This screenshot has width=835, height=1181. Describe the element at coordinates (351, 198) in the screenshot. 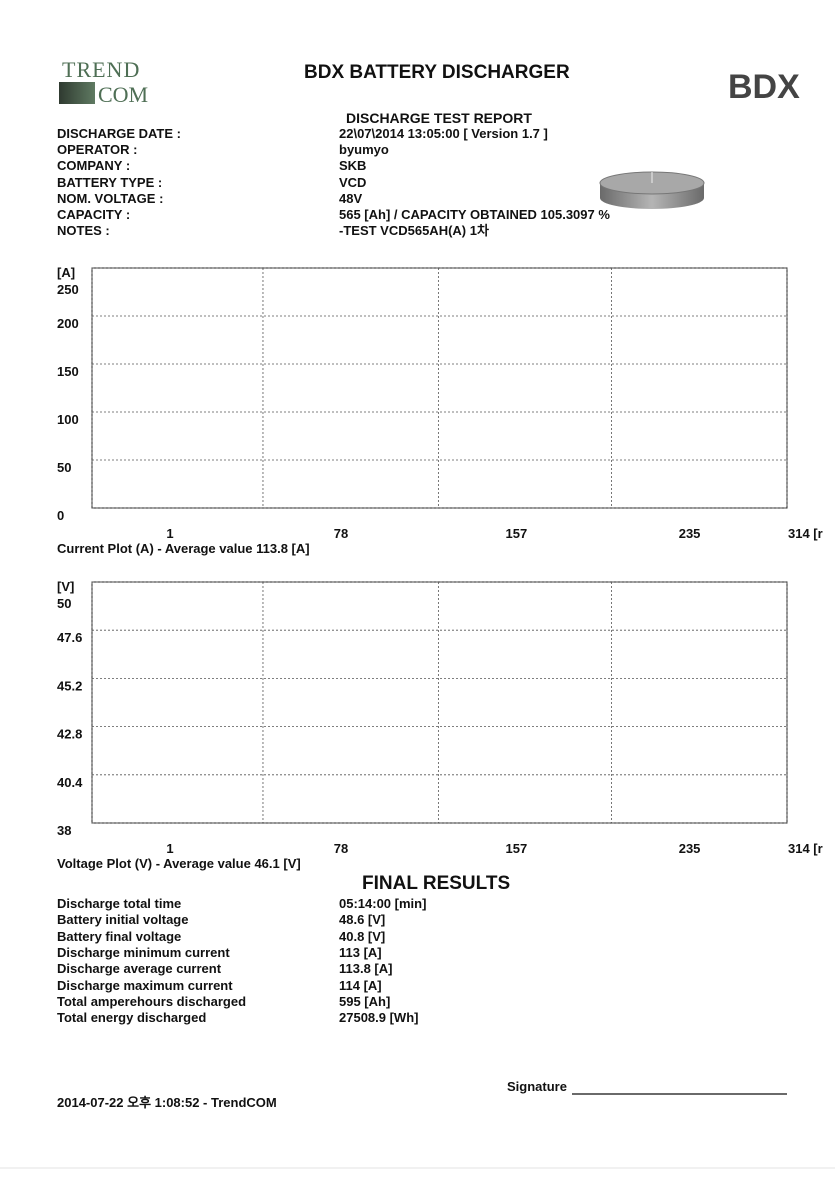

I see `info-value: 48V` at that location.